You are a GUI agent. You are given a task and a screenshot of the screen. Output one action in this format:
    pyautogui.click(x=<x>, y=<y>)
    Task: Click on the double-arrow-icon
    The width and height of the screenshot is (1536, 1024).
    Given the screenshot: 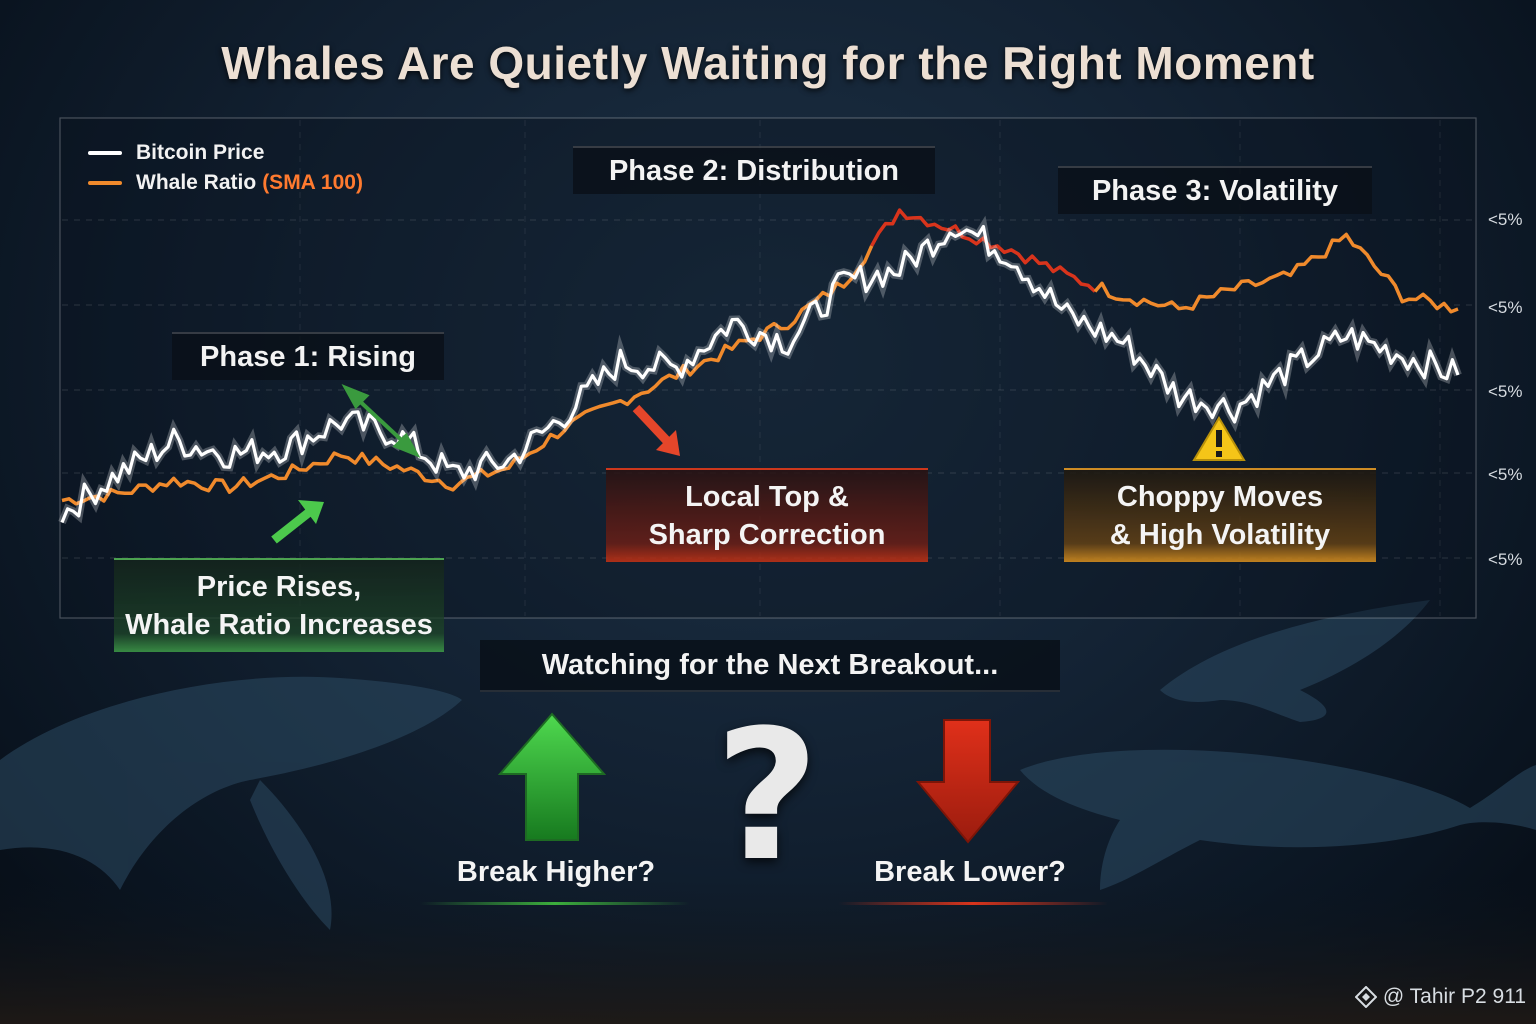 What is the action you would take?
    pyautogui.click(x=381, y=421)
    